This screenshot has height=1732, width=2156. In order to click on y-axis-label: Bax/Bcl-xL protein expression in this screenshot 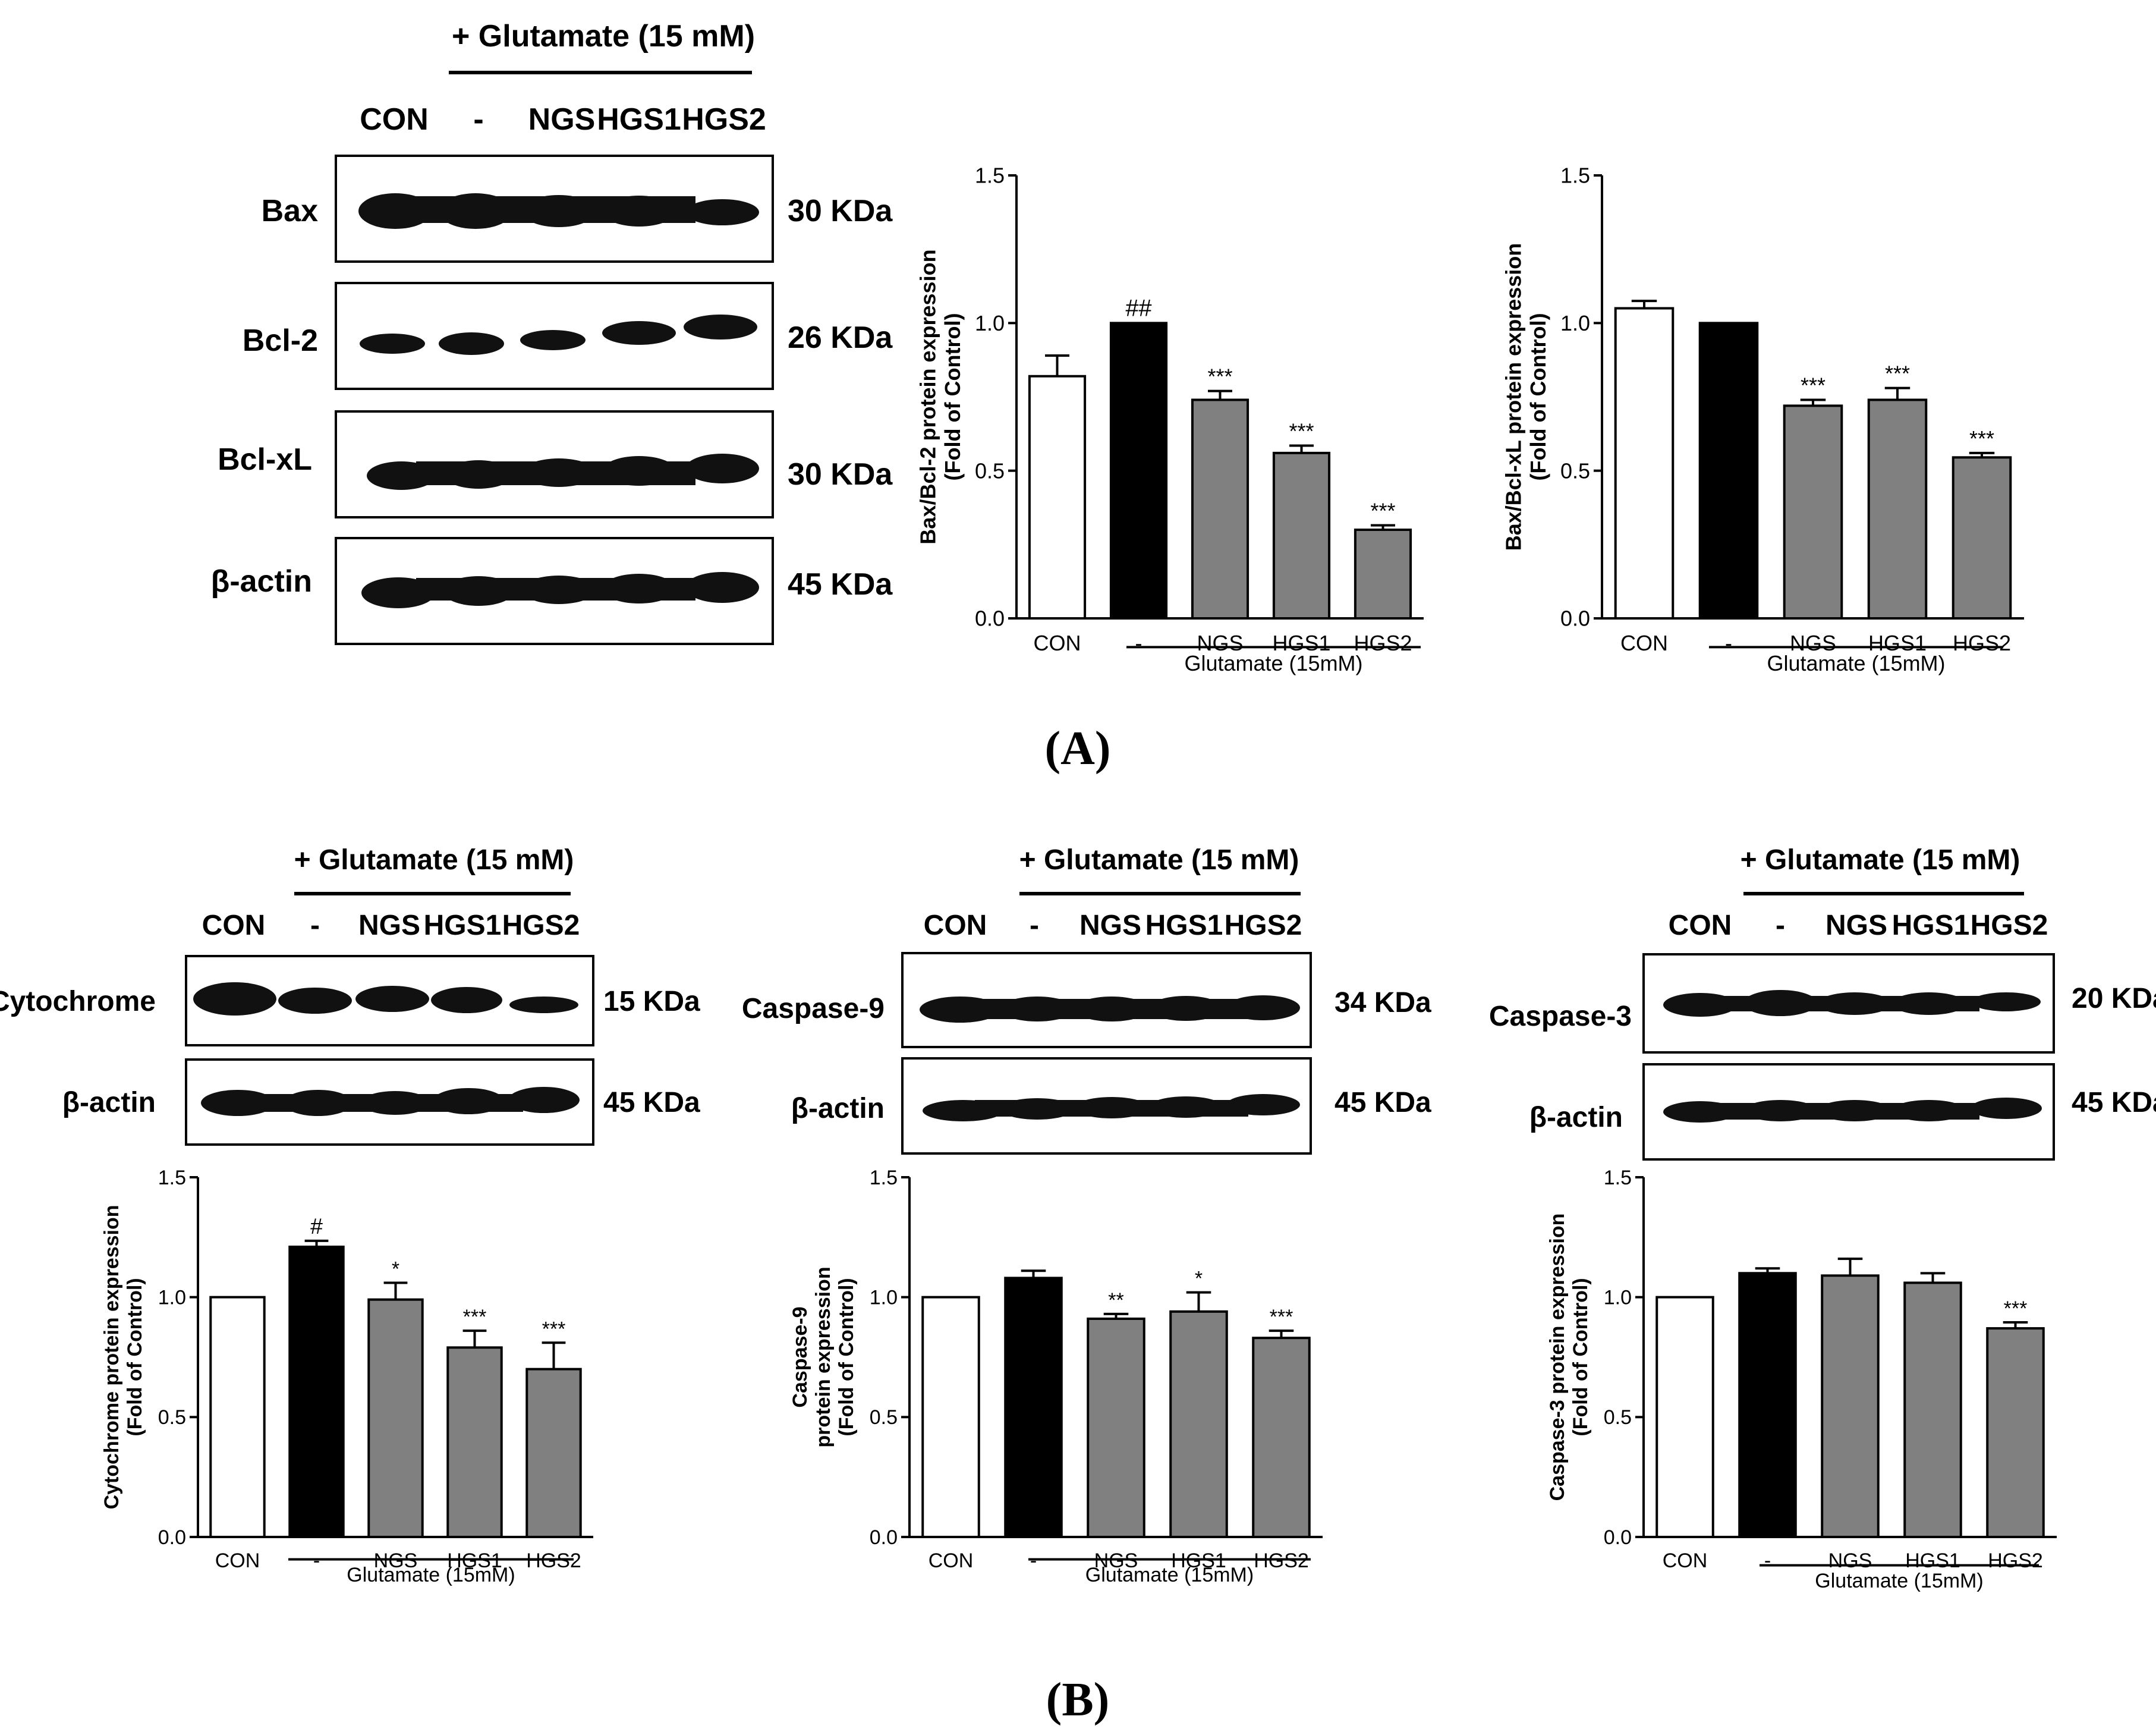, I will do `click(1514, 397)`.